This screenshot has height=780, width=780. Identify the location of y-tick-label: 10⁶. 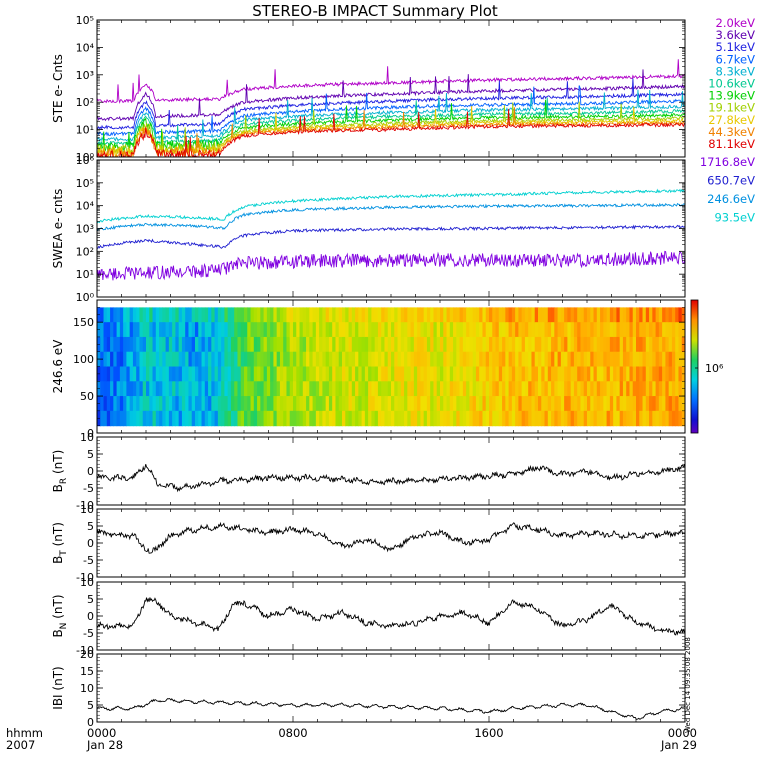
(85, 160).